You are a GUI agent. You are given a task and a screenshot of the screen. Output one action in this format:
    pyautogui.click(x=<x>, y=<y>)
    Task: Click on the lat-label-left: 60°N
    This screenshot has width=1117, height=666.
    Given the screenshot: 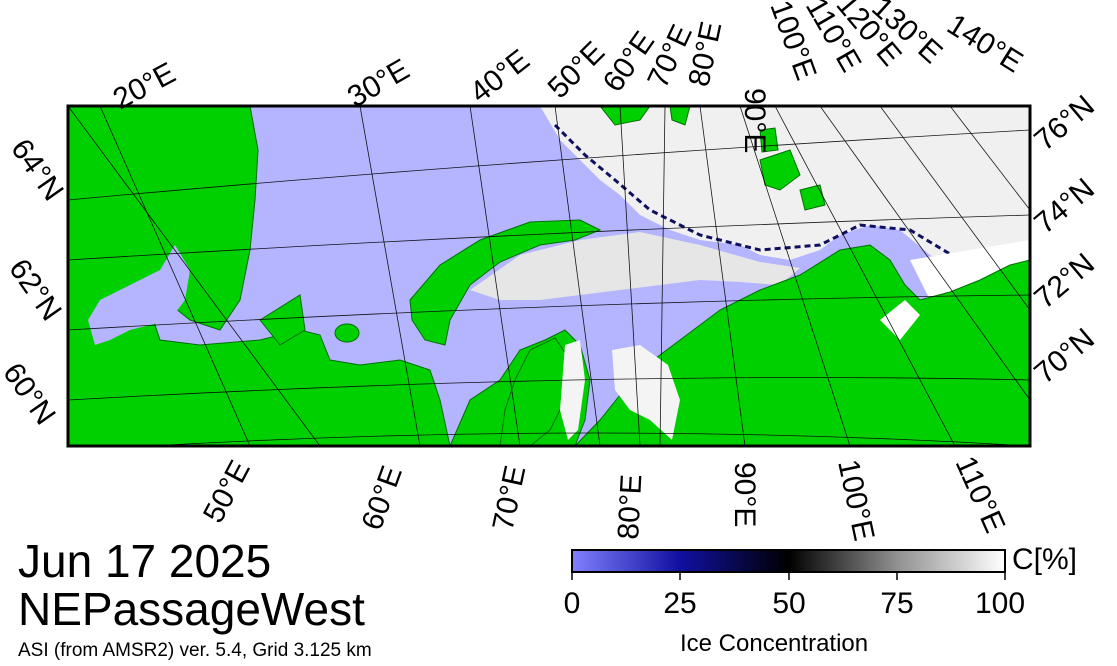 What is the action you would take?
    pyautogui.click(x=31, y=394)
    